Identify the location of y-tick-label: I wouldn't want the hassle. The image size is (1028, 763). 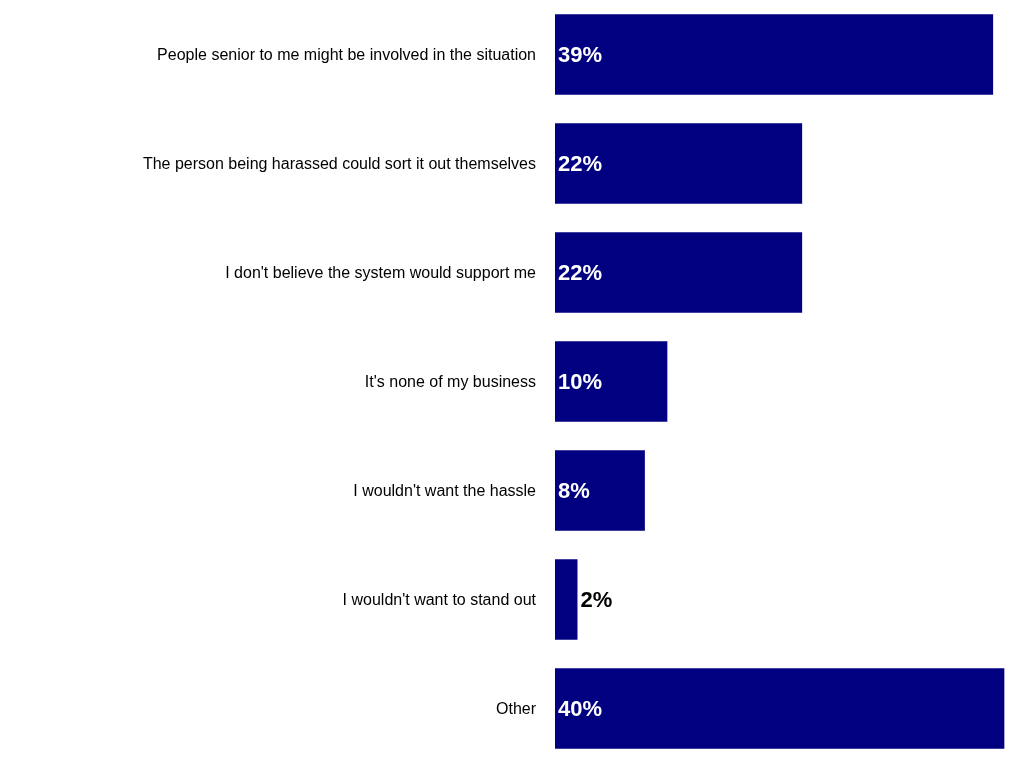
(445, 491).